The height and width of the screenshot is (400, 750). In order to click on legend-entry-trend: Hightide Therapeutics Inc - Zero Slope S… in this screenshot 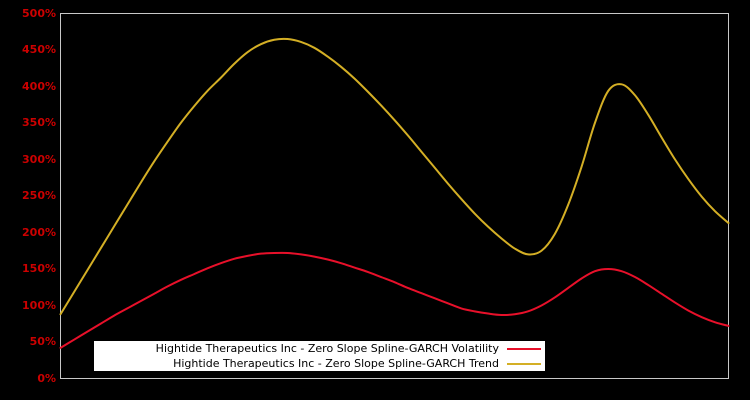, I will do `click(319, 363)`.